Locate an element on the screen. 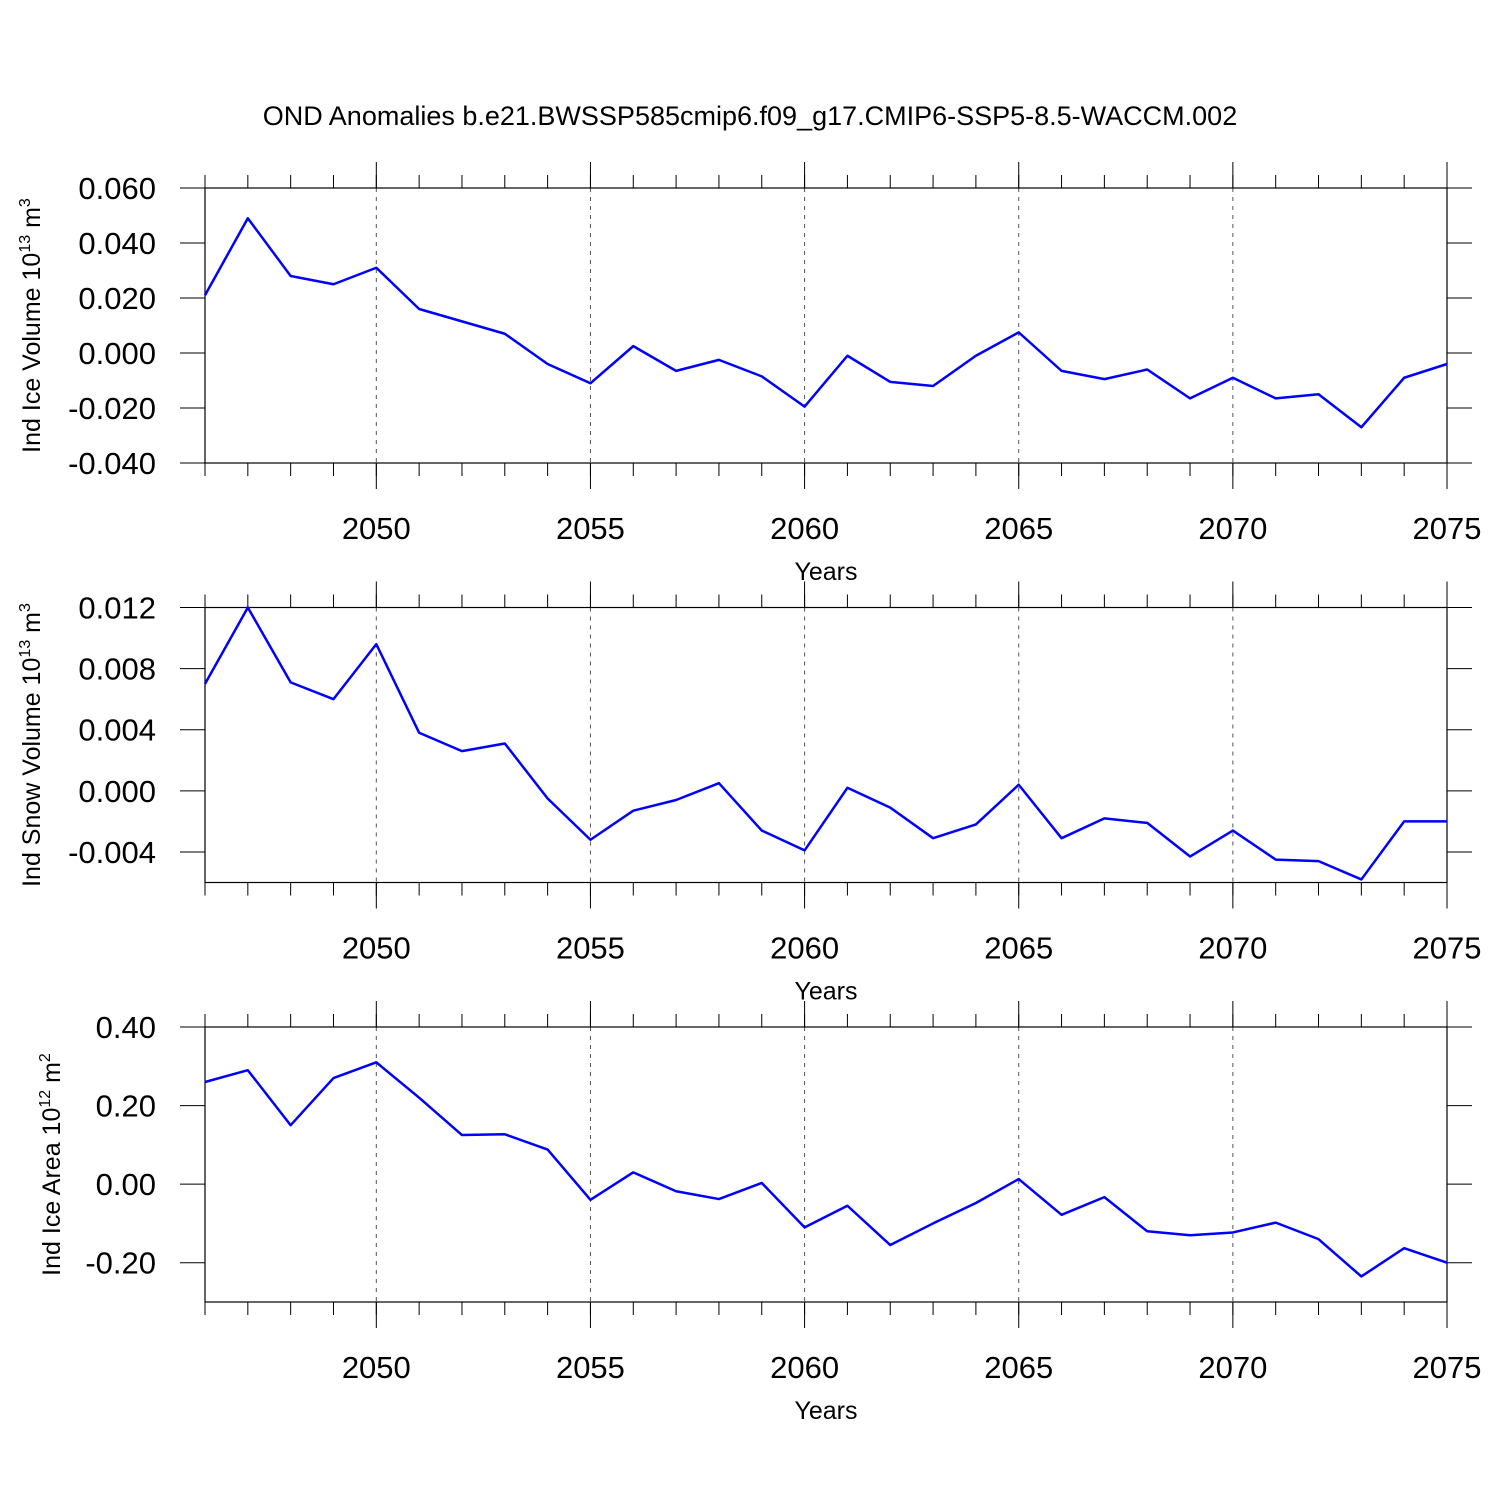 The width and height of the screenshot is (1500, 1500). y-tick-label: 0.40 is located at coordinates (126, 1027).